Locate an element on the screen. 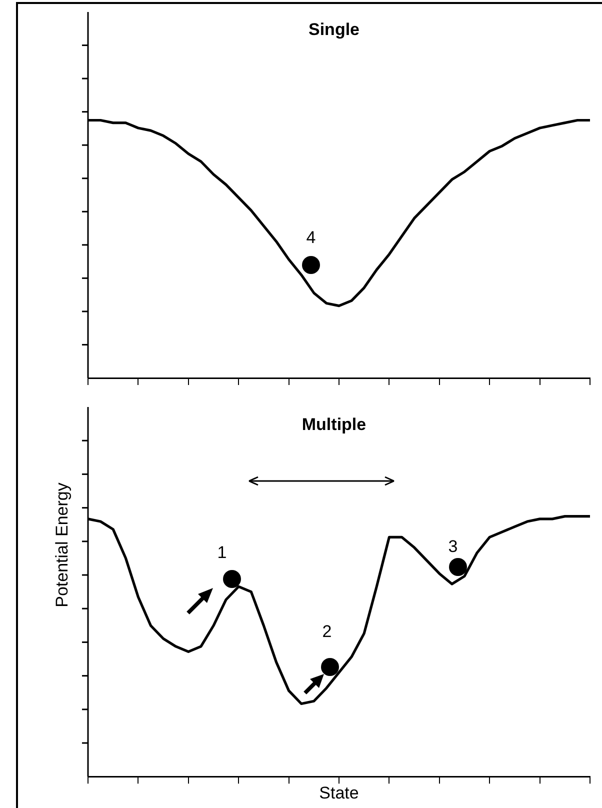 The width and height of the screenshot is (602, 808). chart-title: Single is located at coordinates (334, 30).